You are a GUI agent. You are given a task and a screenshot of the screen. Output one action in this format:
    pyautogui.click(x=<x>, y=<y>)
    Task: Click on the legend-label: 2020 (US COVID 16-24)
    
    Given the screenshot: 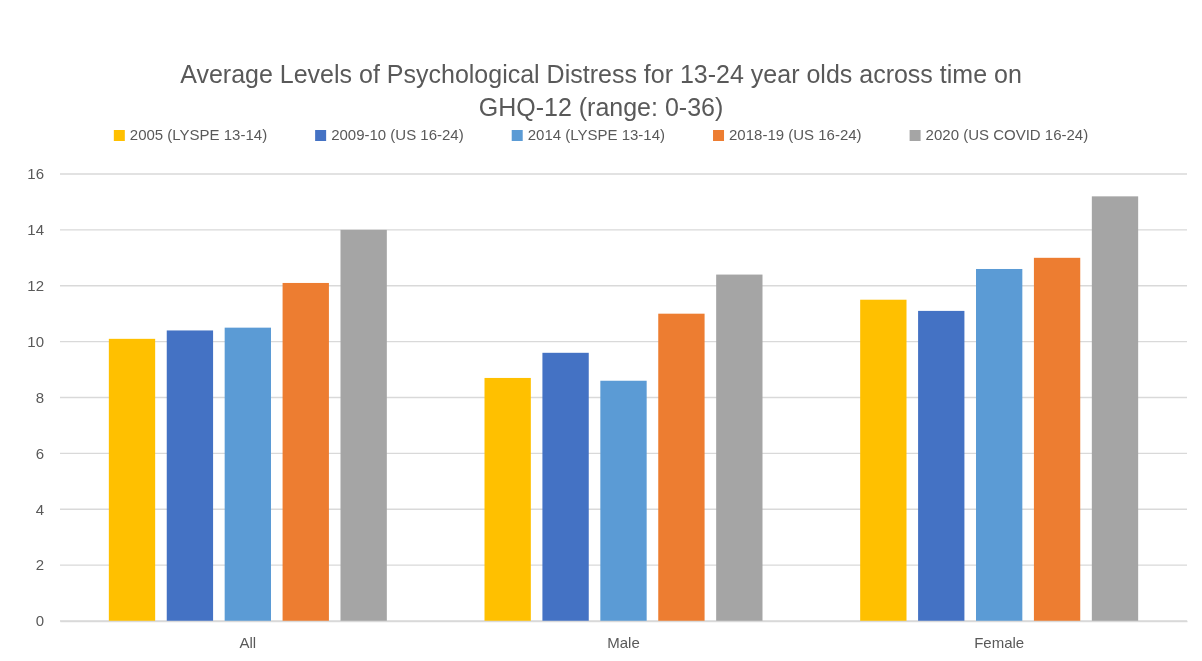 What is the action you would take?
    pyautogui.click(x=1007, y=134)
    